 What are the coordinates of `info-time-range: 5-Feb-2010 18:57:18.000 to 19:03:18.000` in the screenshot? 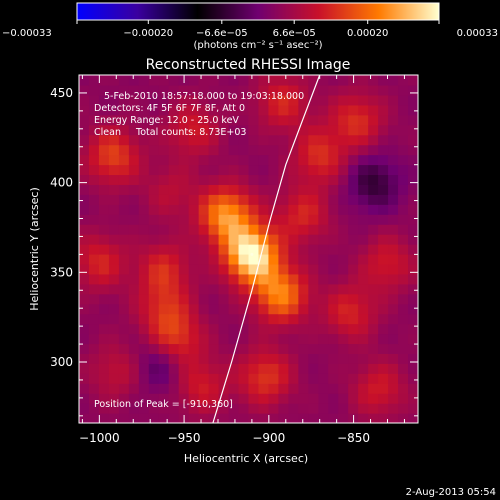 It's located at (204, 96).